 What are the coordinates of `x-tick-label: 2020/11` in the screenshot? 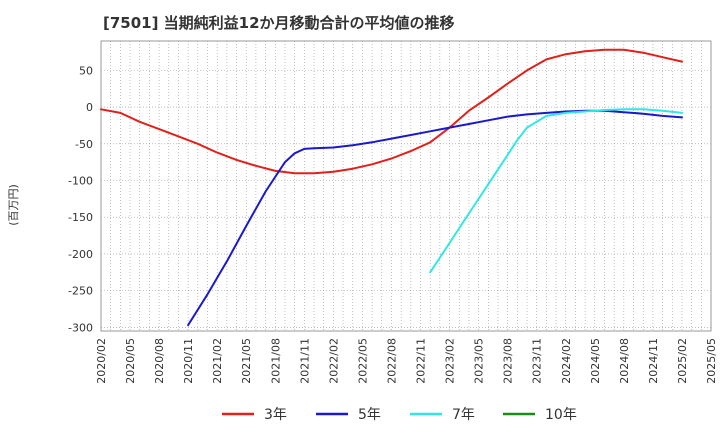 It's located at (188, 361).